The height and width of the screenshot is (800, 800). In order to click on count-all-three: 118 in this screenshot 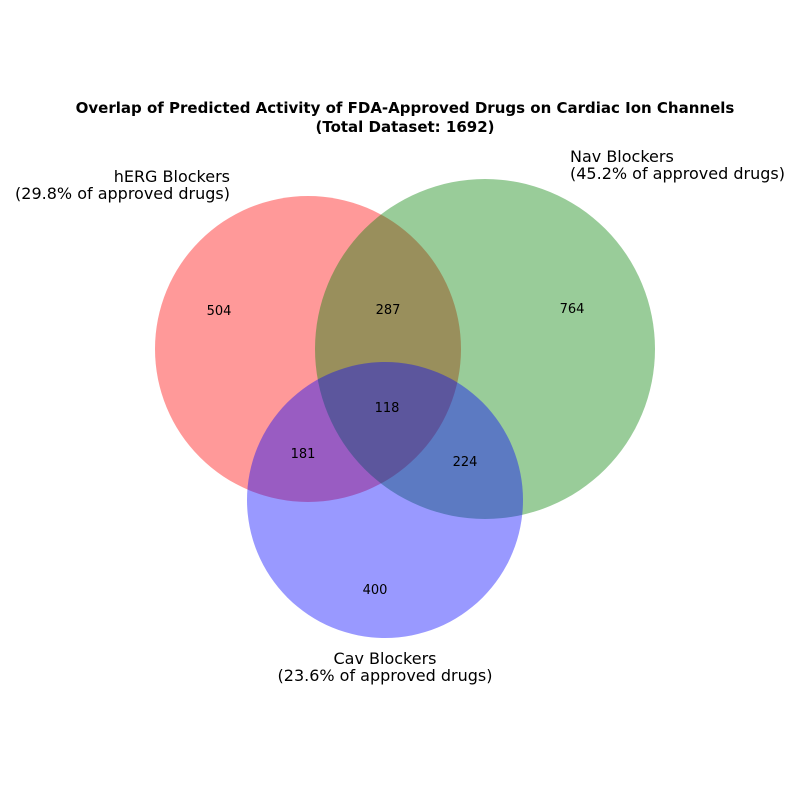, I will do `click(387, 408)`.